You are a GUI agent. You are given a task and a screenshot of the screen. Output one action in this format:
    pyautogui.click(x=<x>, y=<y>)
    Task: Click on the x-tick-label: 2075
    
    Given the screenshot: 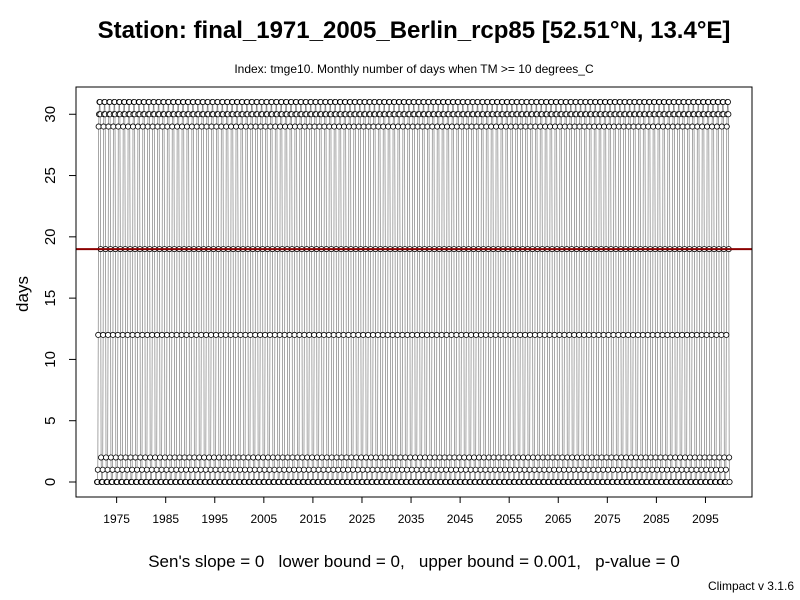 What is the action you would take?
    pyautogui.click(x=607, y=519)
    